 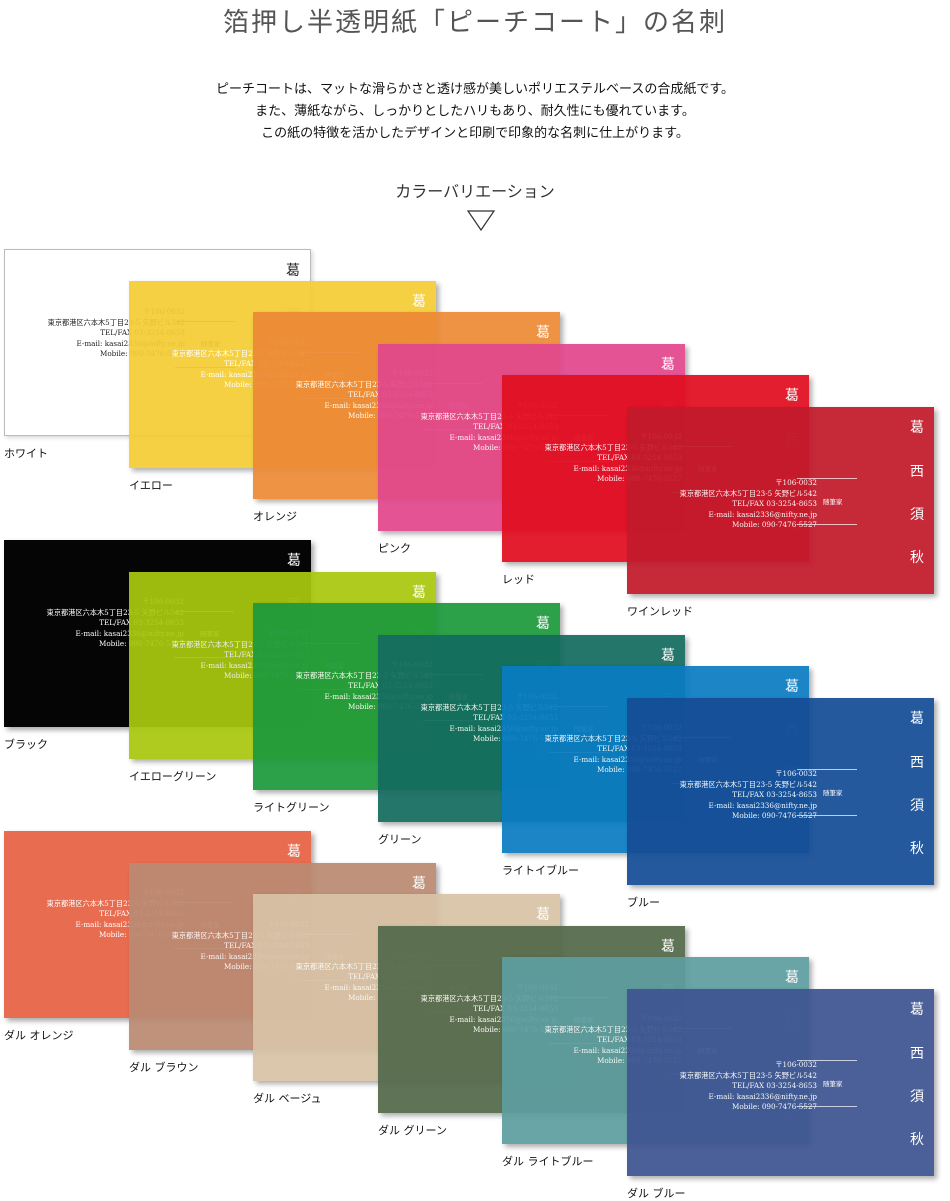 I want to click on color-label: イエロー, so click(x=151, y=485).